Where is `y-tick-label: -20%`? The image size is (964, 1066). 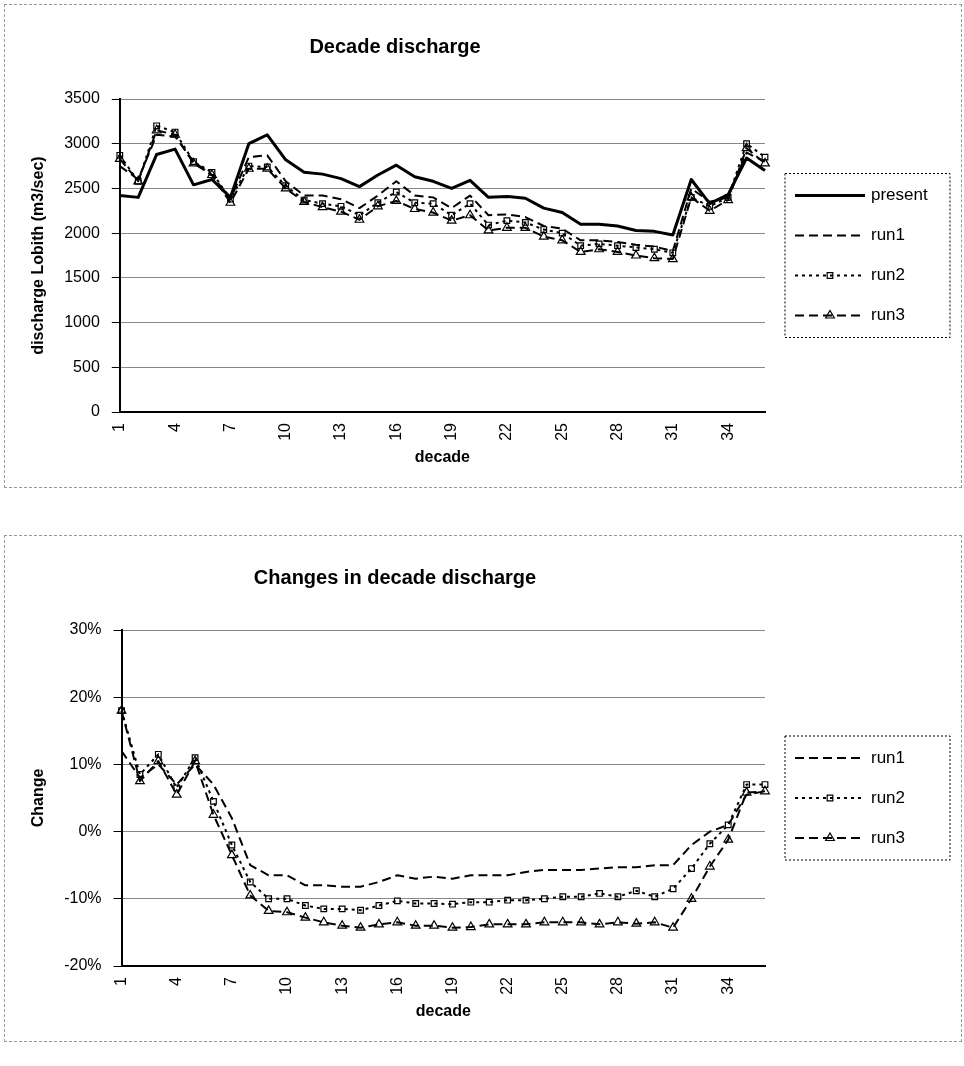 y-tick-label: -20% is located at coordinates (83, 965).